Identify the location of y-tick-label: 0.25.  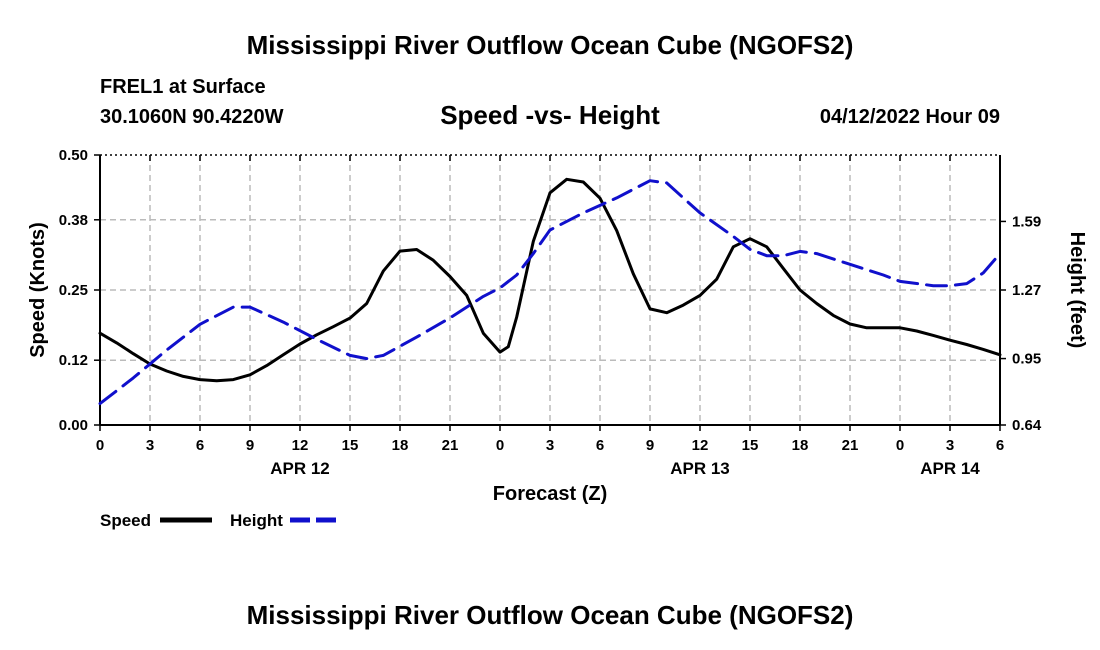
(73, 290).